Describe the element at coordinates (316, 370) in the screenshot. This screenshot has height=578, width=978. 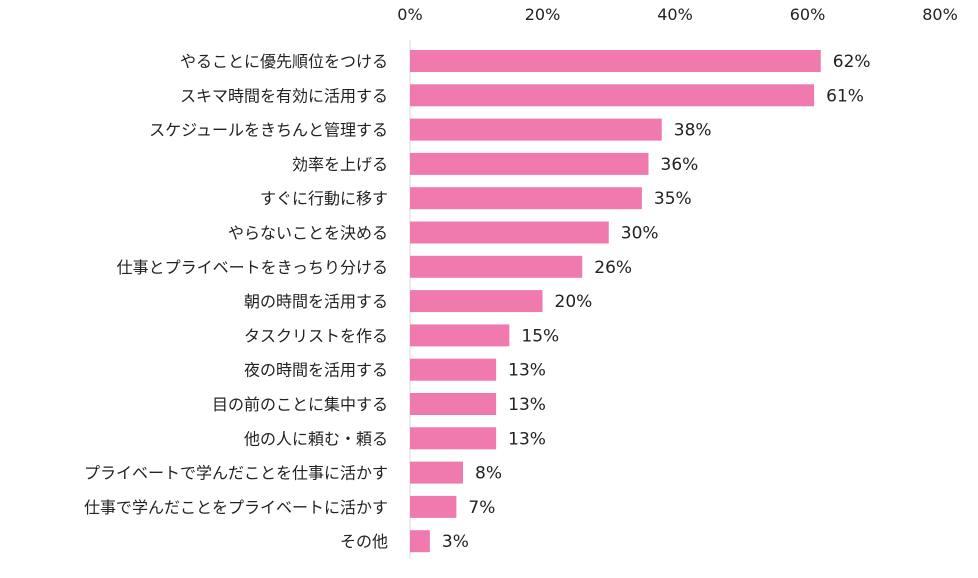
I see `category-label: 夜の時間を活用する` at that location.